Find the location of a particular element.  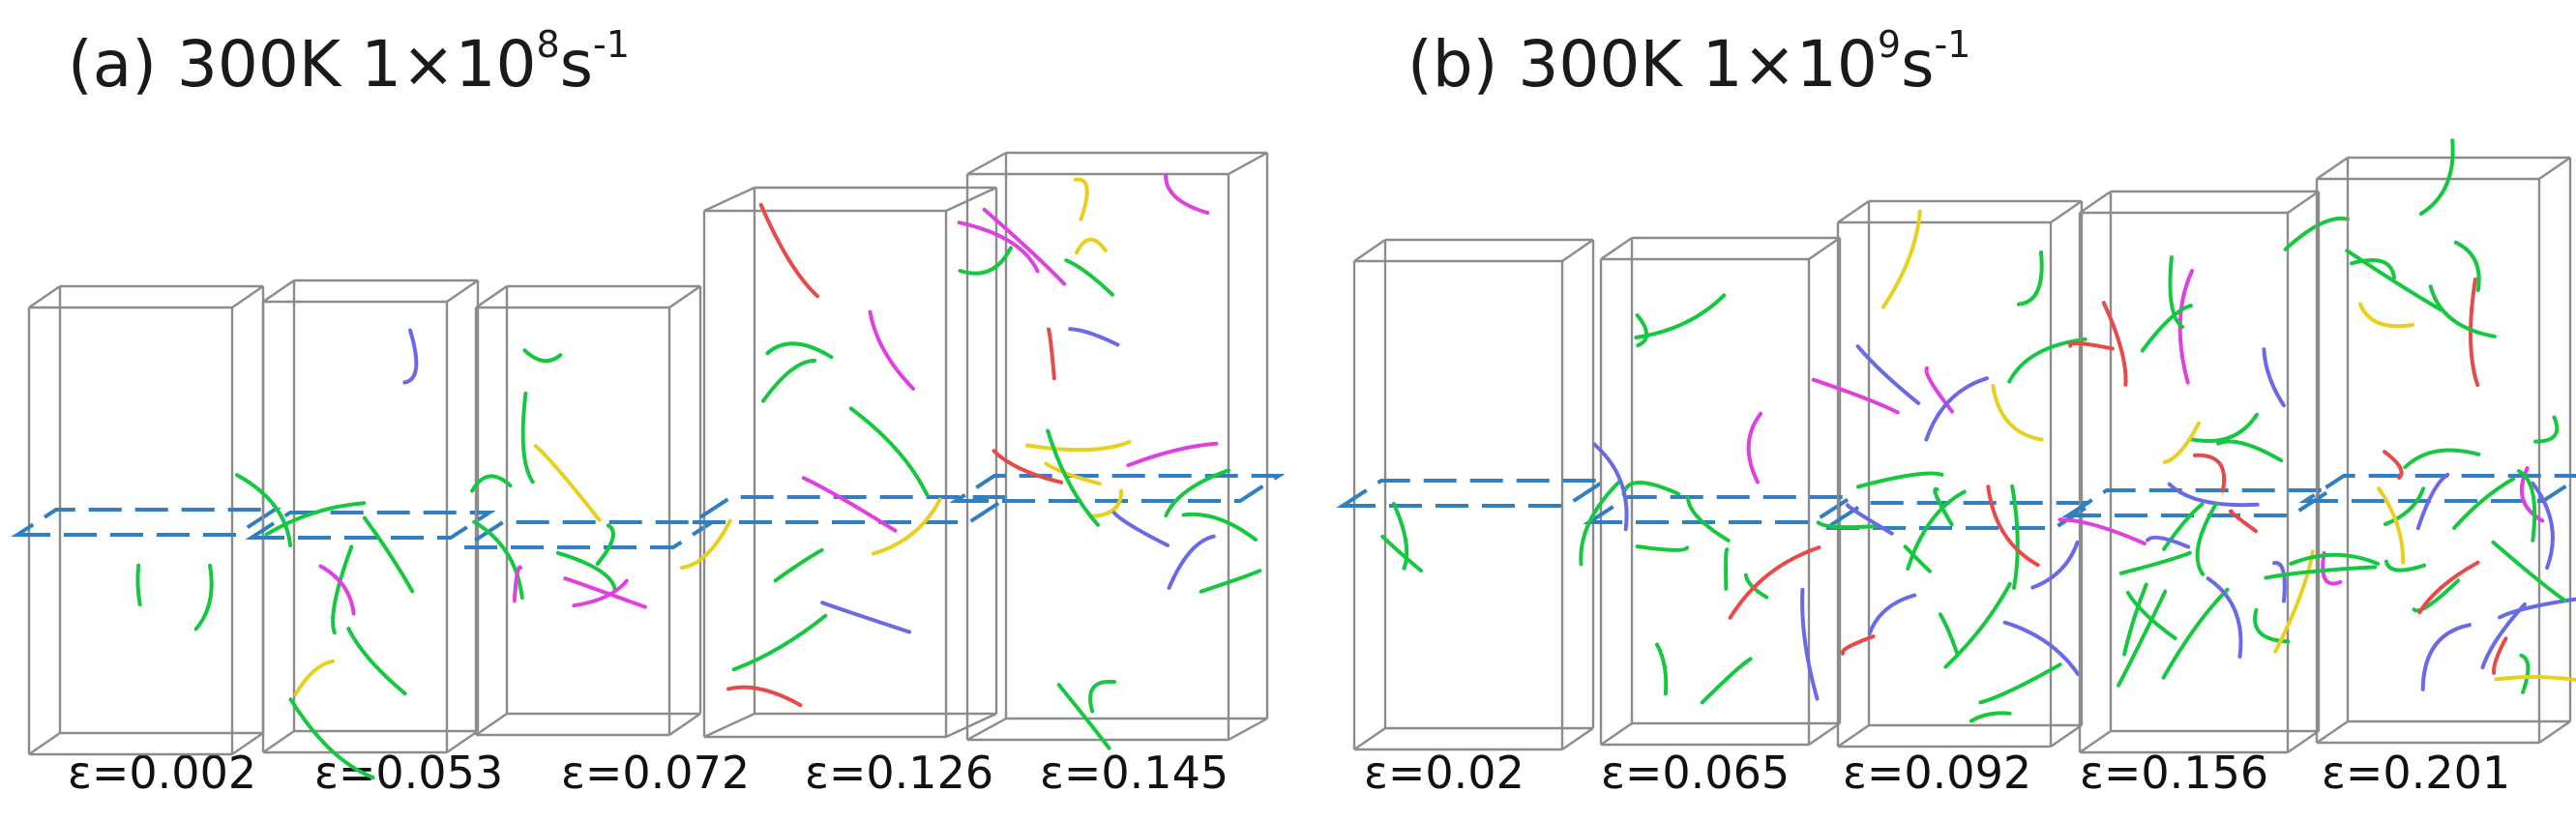

strain-label-b1: ε=0.02 is located at coordinates (1444, 773).